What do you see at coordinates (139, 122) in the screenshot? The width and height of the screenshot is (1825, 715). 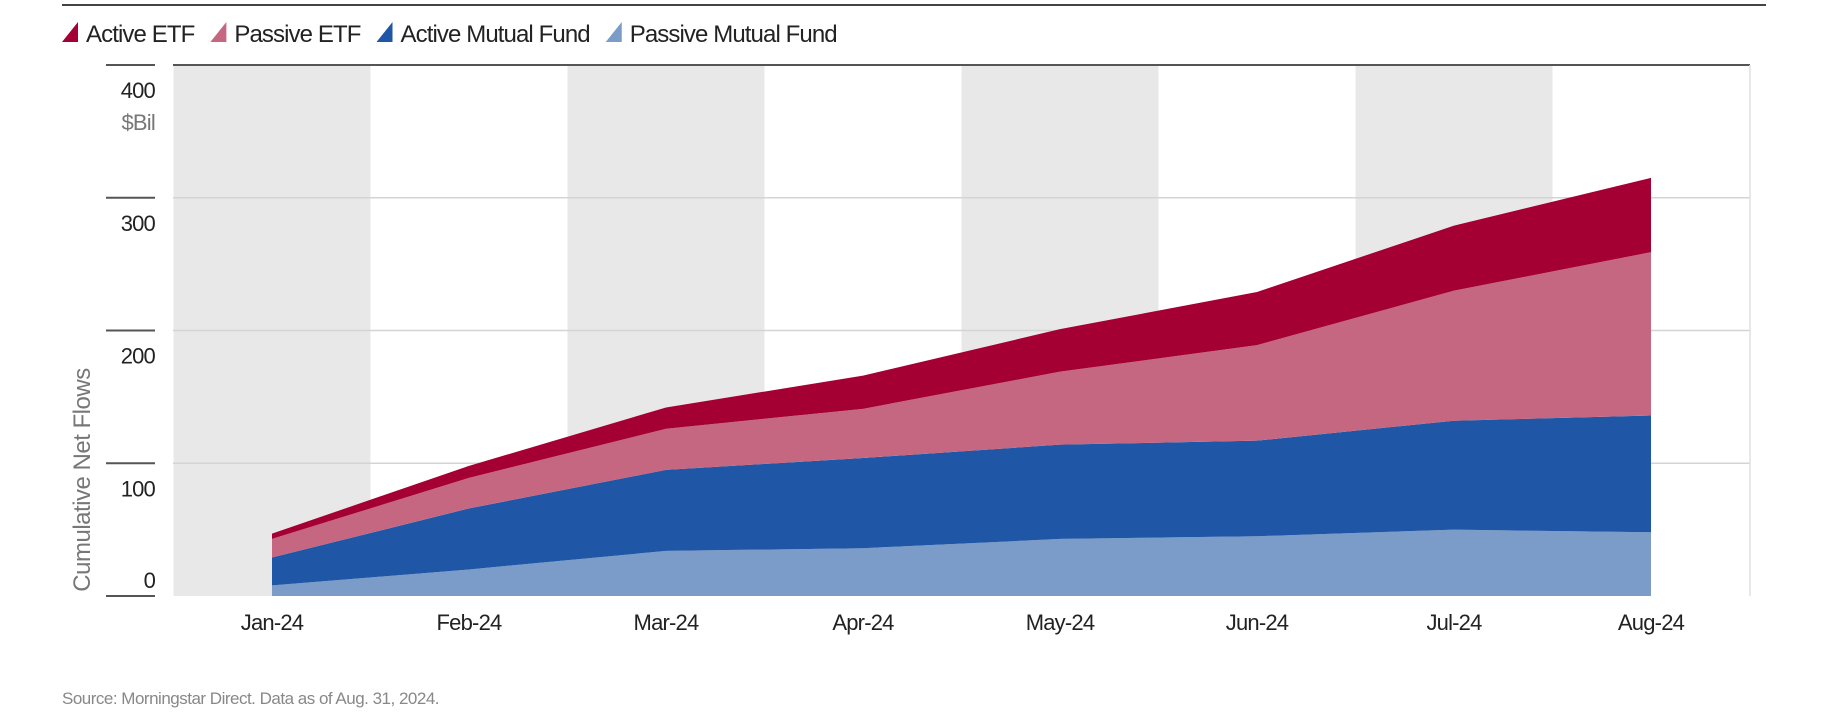 I see `y-axis-unit: $Bil` at bounding box center [139, 122].